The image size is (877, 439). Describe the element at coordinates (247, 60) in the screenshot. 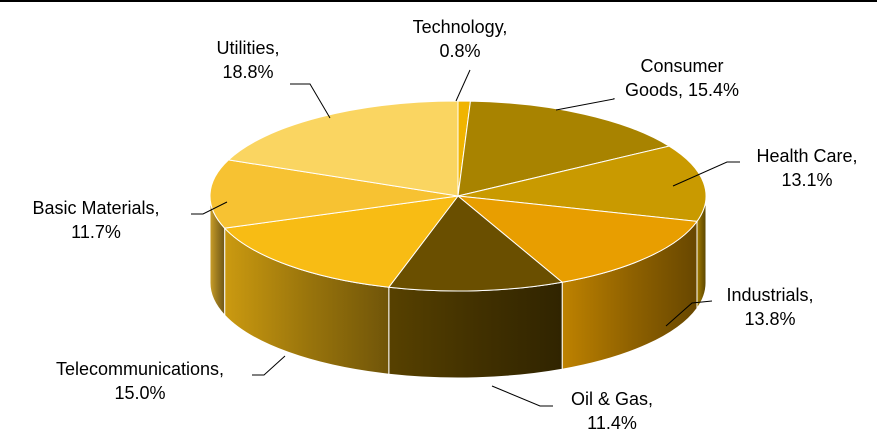

I see `data-label-utilities: Utilities, 18.8%` at that location.